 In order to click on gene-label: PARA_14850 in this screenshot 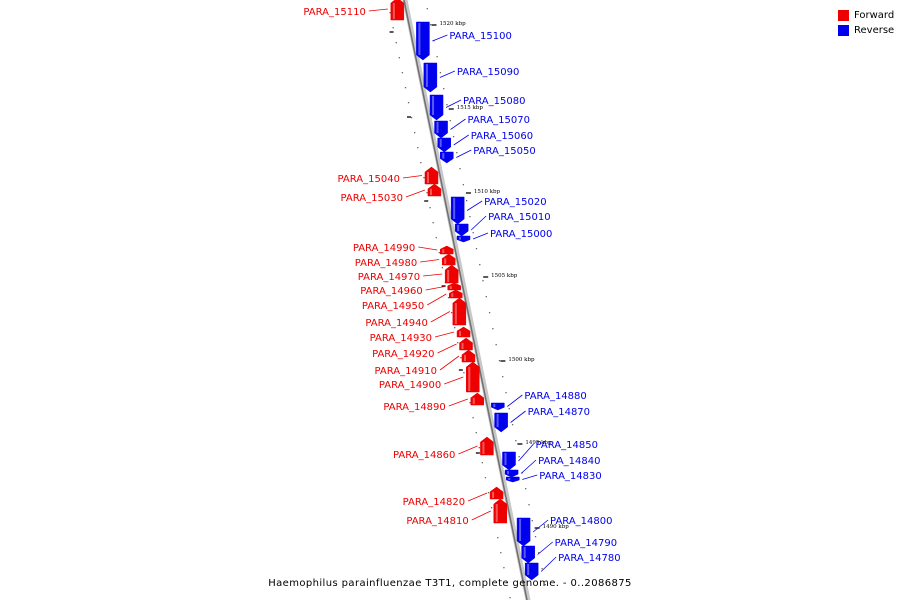, I will do `click(567, 445)`.